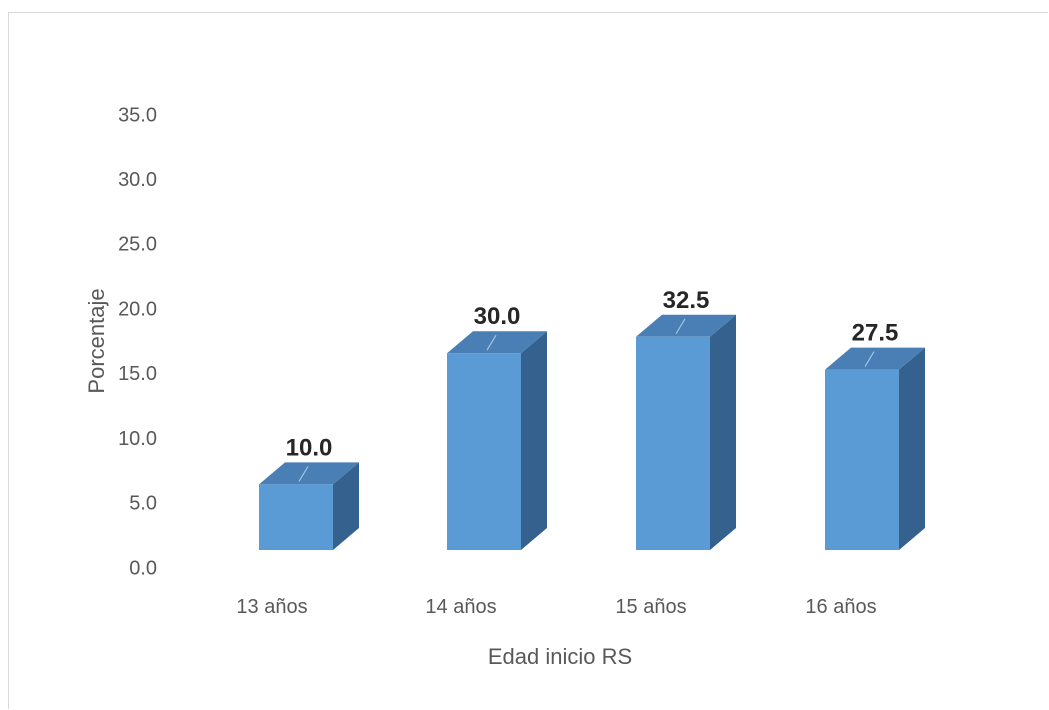 The width and height of the screenshot is (1049, 710). Describe the element at coordinates (556, 607) in the screenshot. I see `x-axis-ticks: 13 años 14 años 15 años 16 años` at that location.